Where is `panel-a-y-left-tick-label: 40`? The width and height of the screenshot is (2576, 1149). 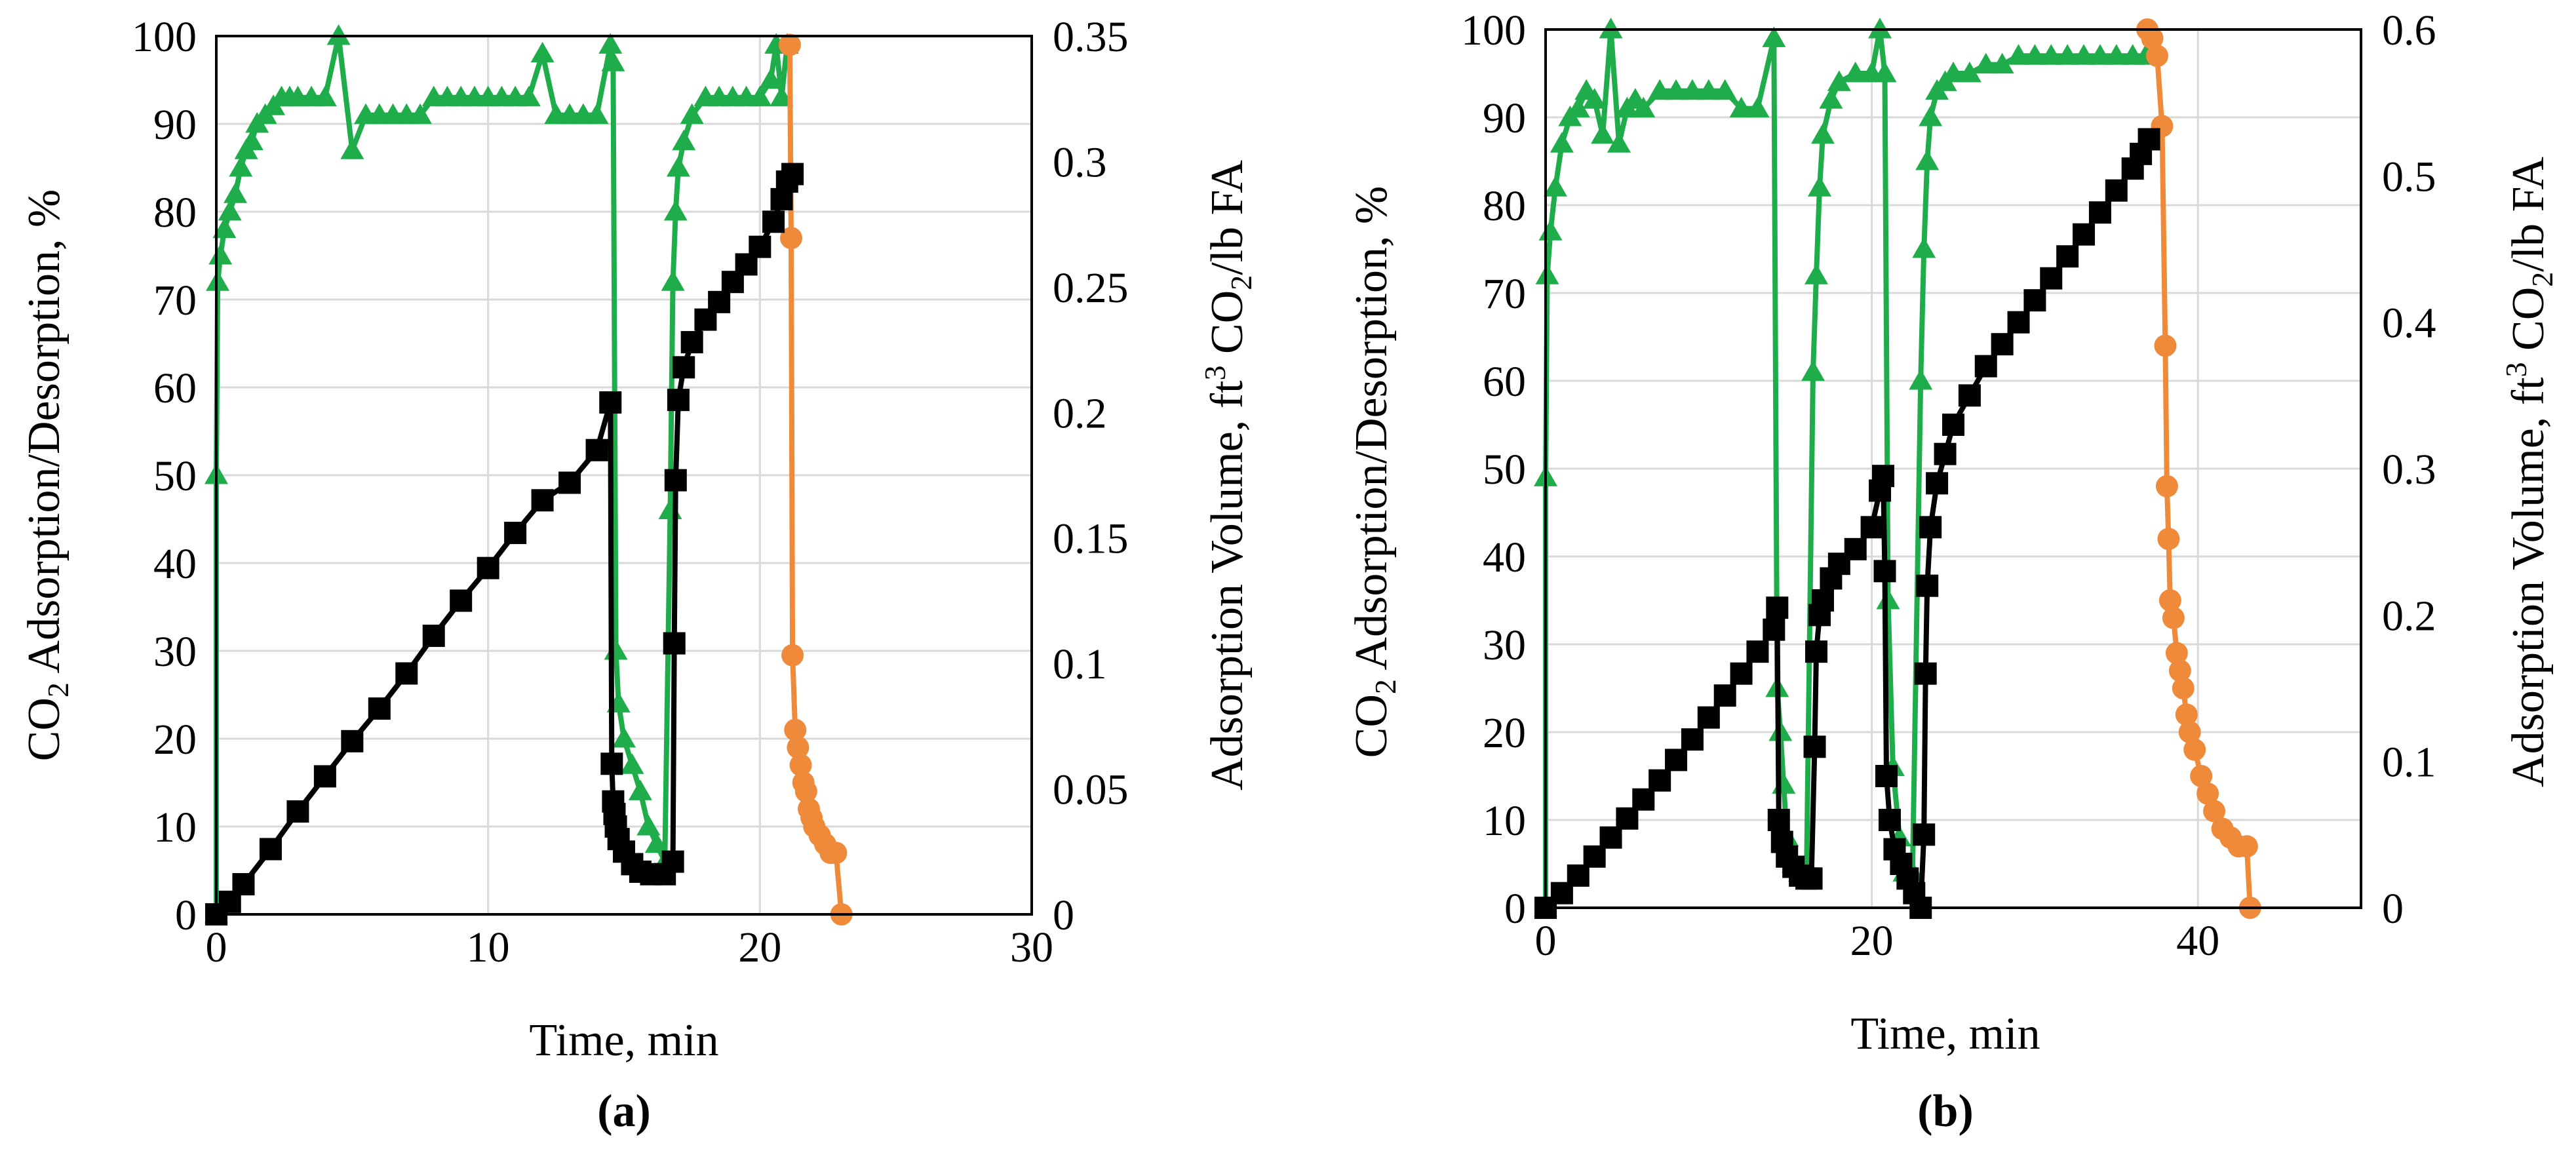 panel-a-y-left-tick-label: 40 is located at coordinates (175, 564).